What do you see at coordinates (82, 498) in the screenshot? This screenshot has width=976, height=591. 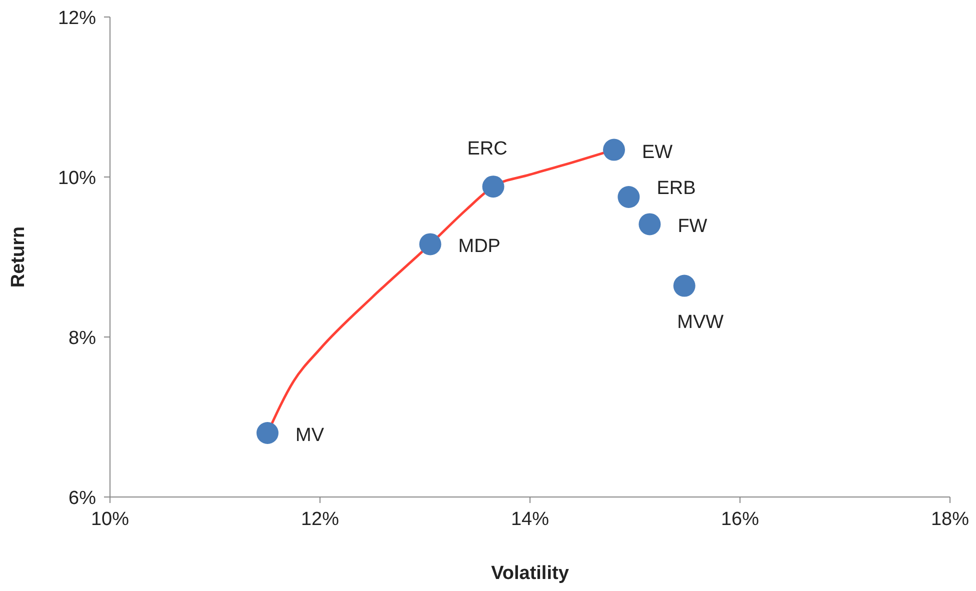 I see `y-tick-label: 6%` at bounding box center [82, 498].